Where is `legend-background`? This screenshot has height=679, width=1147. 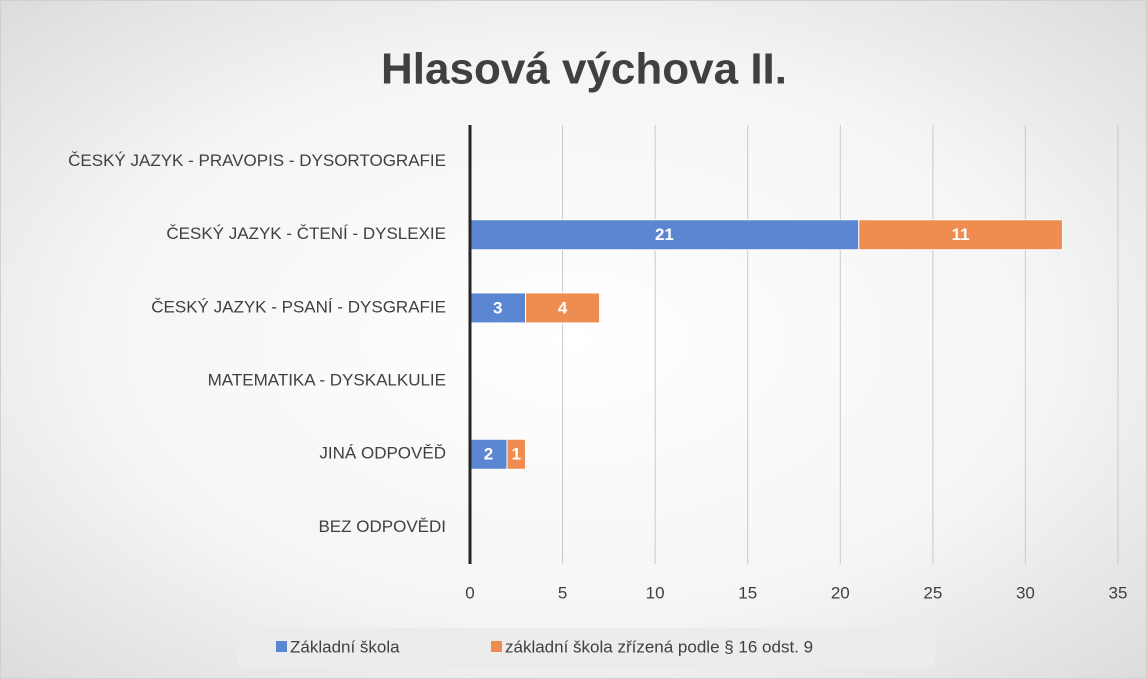
legend-background is located at coordinates (586, 648).